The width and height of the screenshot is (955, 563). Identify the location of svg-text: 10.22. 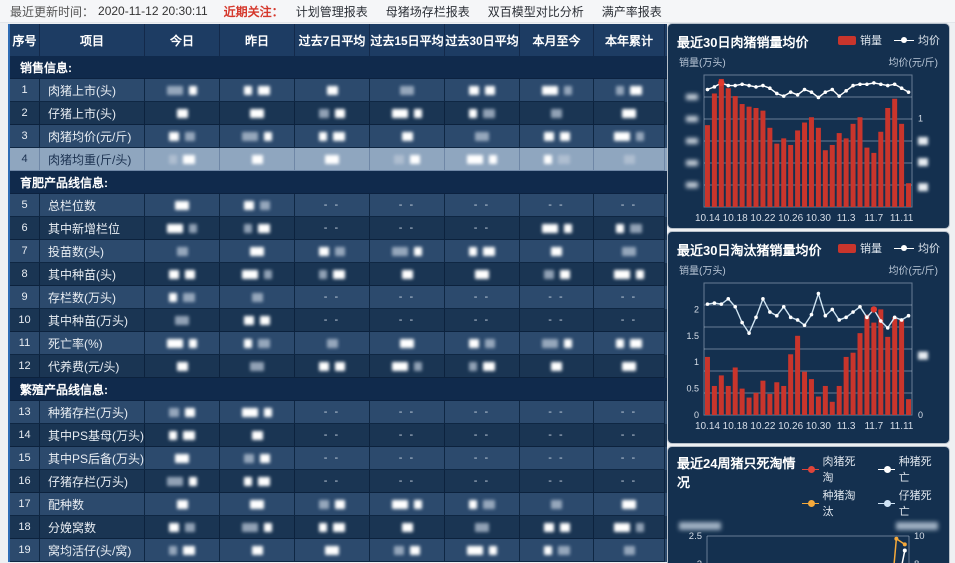
(762, 218).